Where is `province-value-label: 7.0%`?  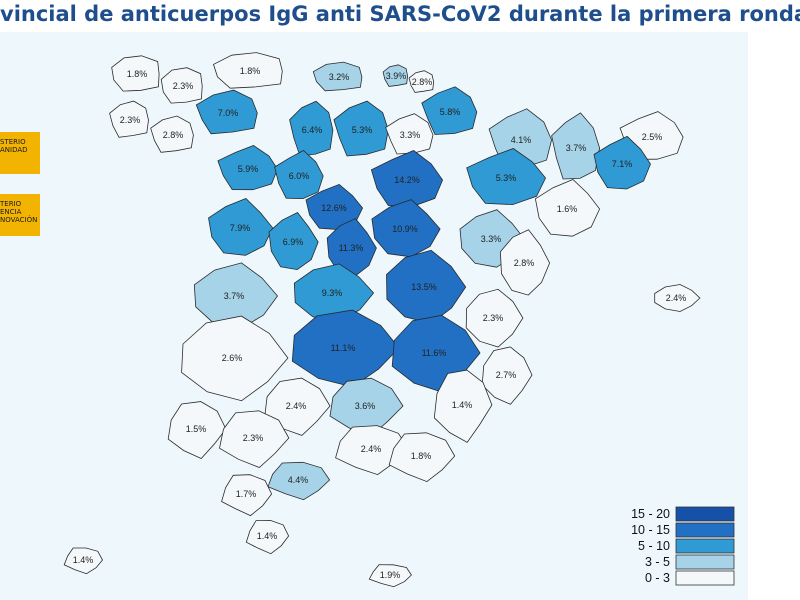
province-value-label: 7.0% is located at coordinates (228, 113).